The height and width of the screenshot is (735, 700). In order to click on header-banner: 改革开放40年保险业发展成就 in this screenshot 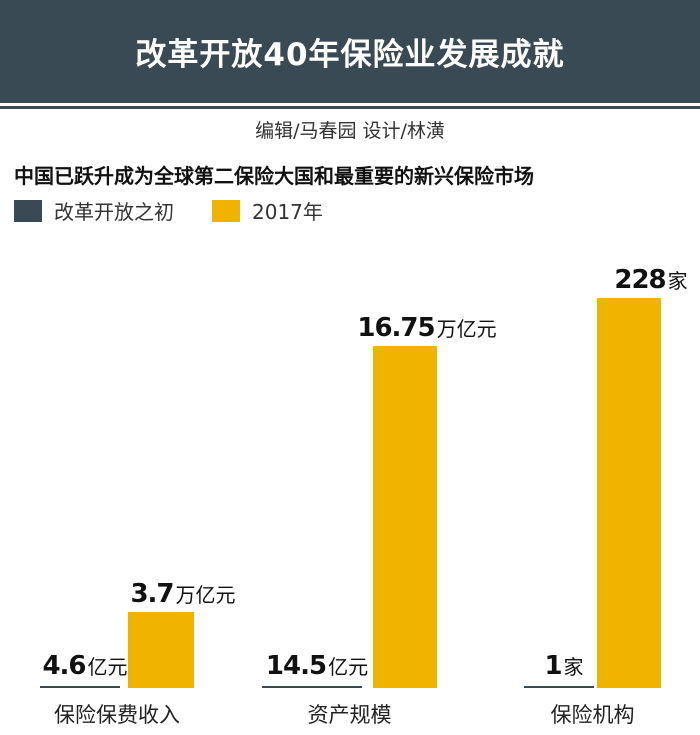, I will do `click(350, 51)`.